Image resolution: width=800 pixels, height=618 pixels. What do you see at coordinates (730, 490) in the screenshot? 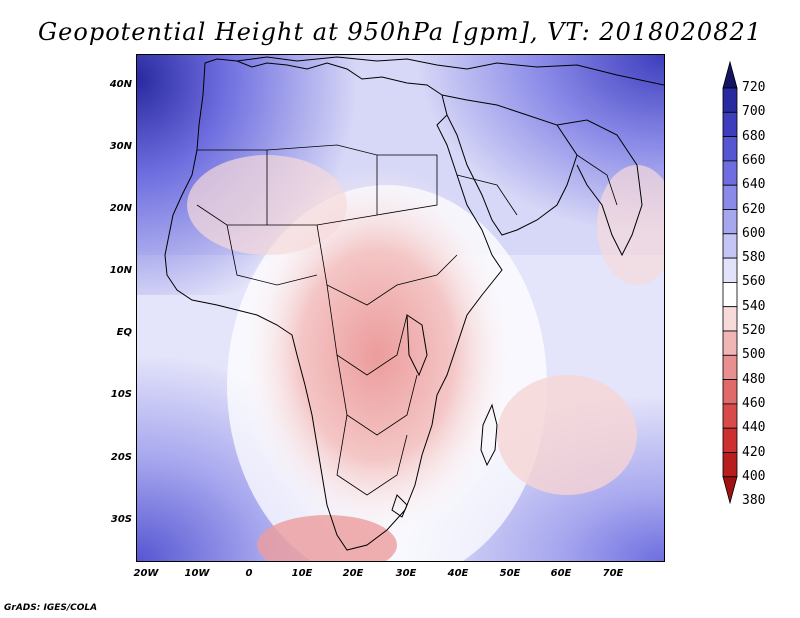
I see `colorbar-cap-bottom` at bounding box center [730, 490].